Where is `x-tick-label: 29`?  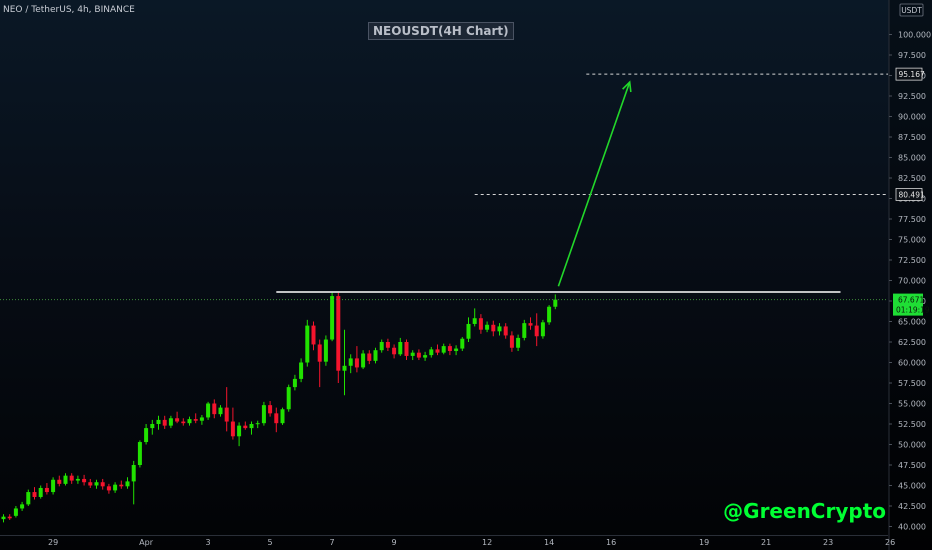
x-tick-label: 29 is located at coordinates (53, 542).